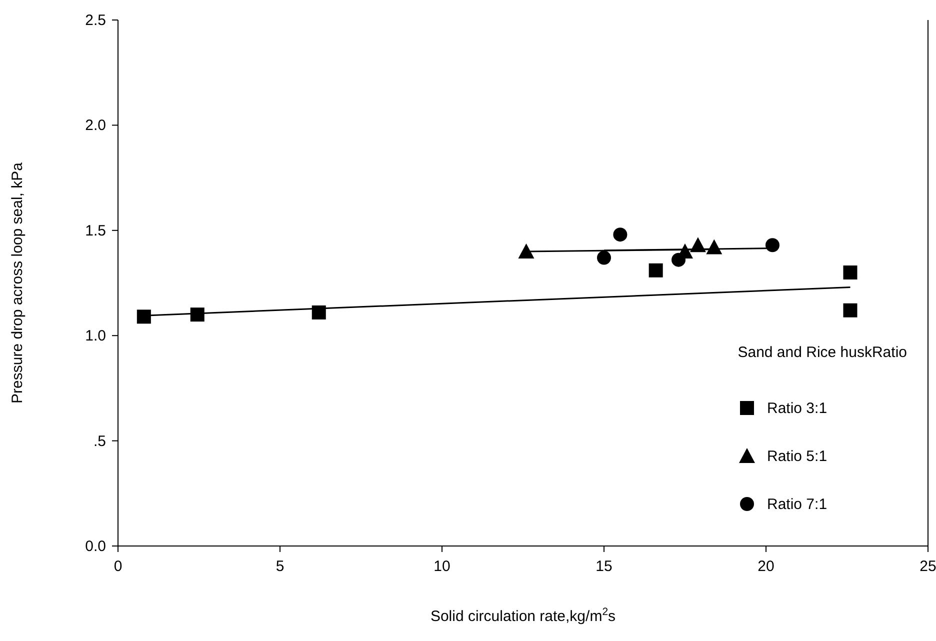 This screenshot has width=936, height=641. What do you see at coordinates (523, 615) in the screenshot?
I see `x-axis-title: Solid circulation rate,kg/m$^{2}$s` at bounding box center [523, 615].